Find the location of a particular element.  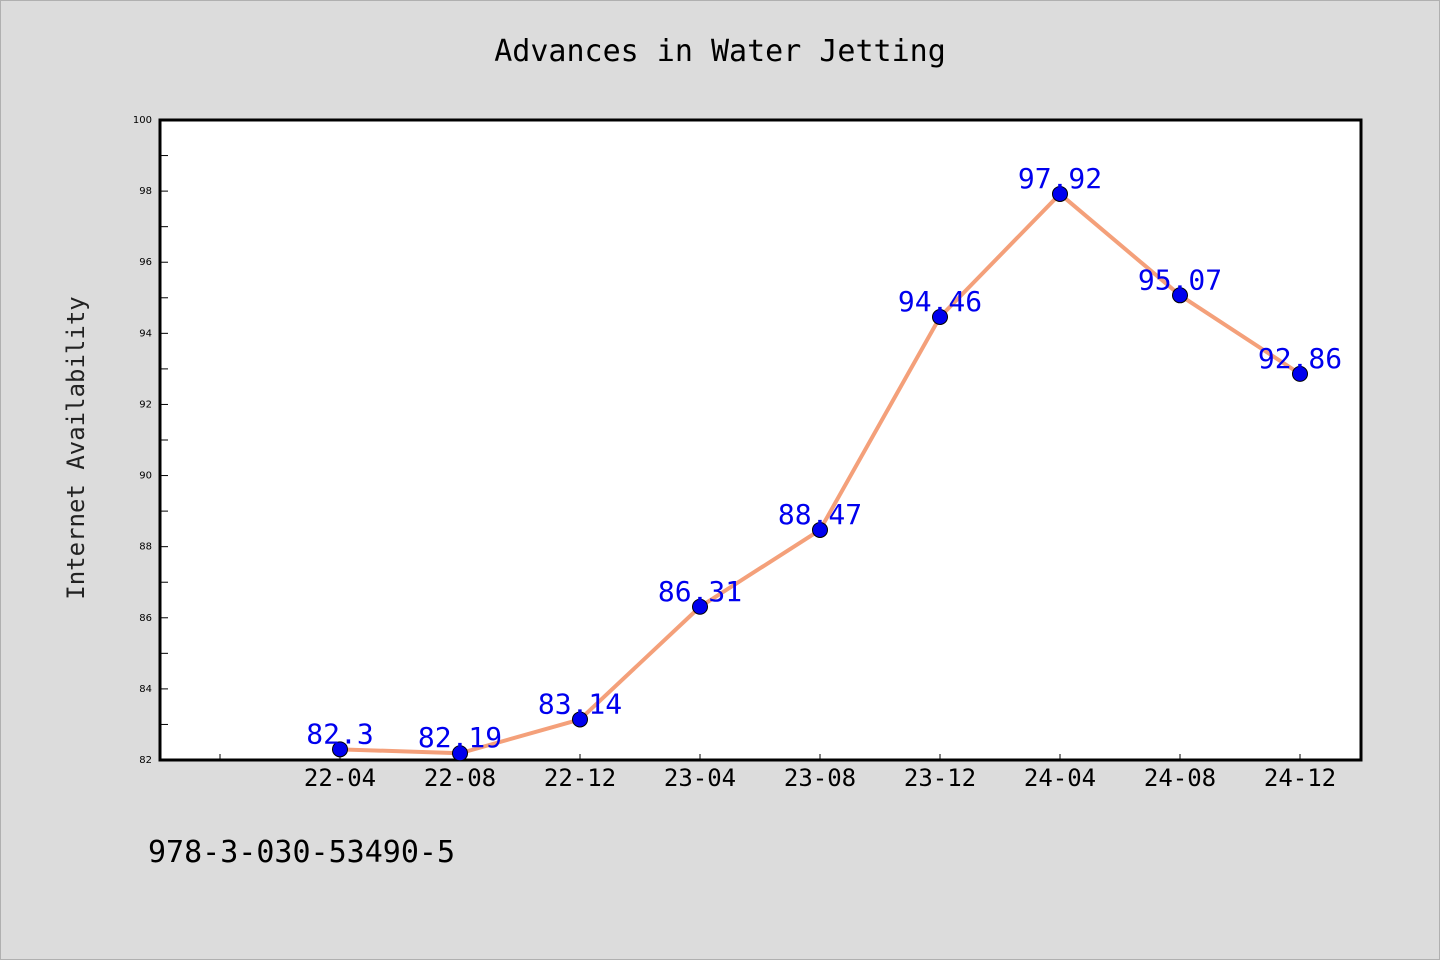

data-label: 97.92 is located at coordinates (1060, 178).